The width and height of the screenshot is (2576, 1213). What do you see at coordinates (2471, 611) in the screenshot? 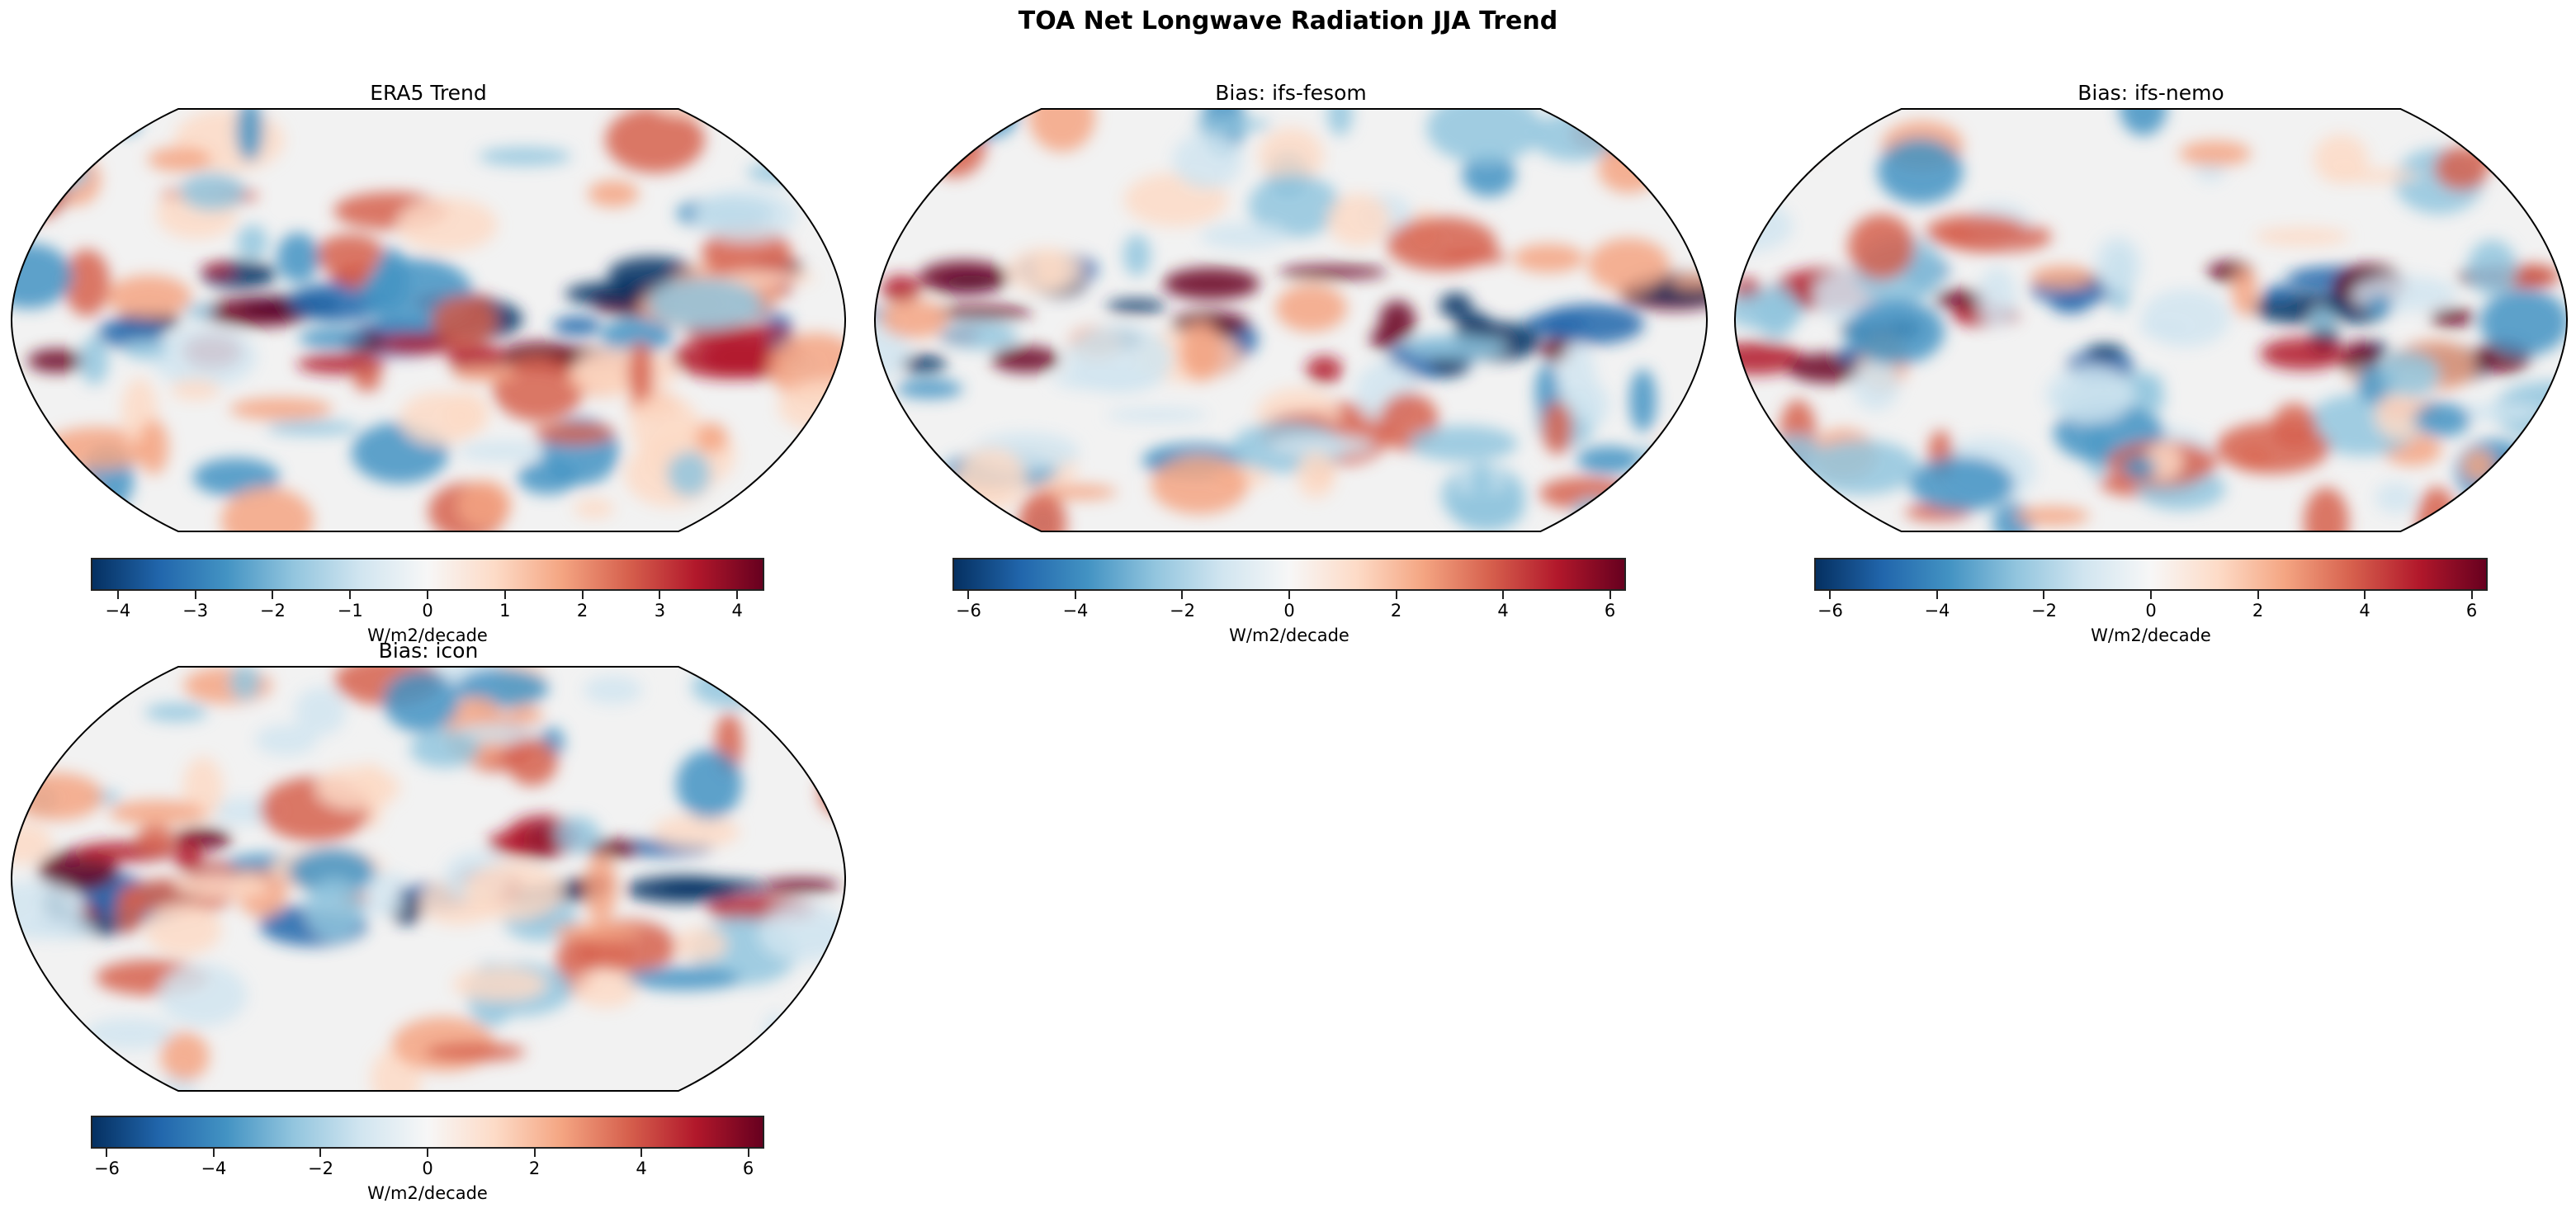
I see `colorbar-tick-label: 6` at bounding box center [2471, 611].